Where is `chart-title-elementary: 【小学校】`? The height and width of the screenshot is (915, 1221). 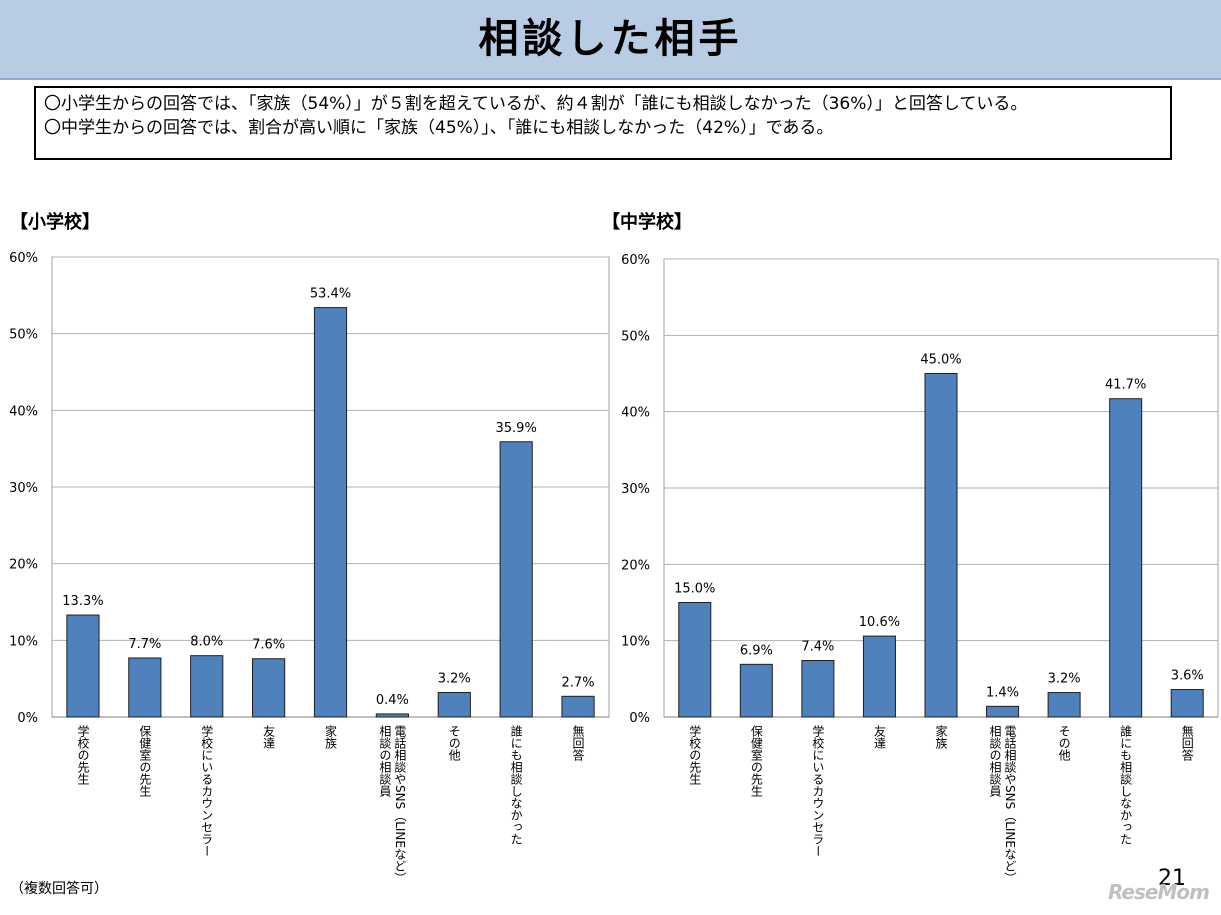 chart-title-elementary: 【小学校】 is located at coordinates (55, 222).